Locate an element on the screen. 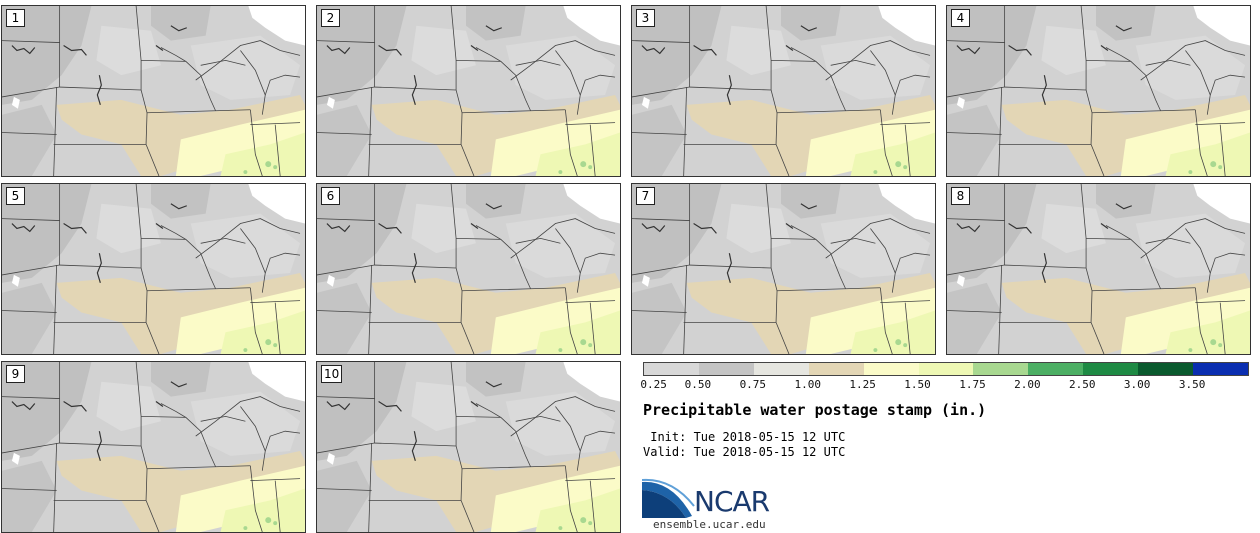  postage-stamp-3: 3 is located at coordinates (783, 91).